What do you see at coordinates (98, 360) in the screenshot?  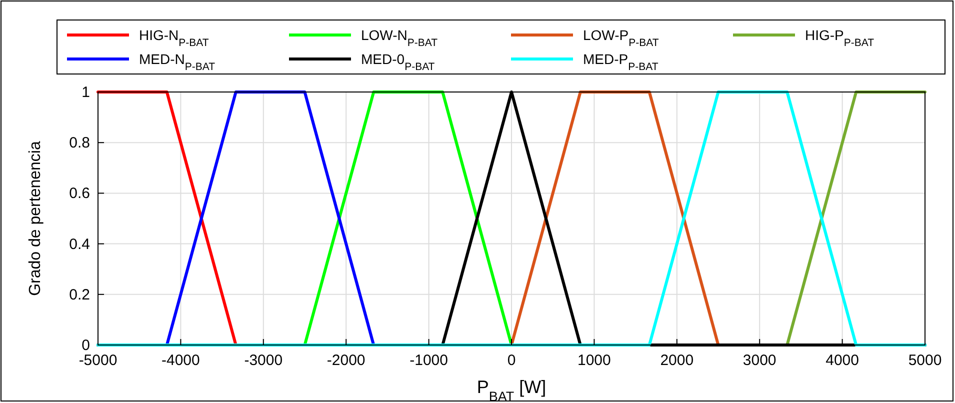 I see `x-tick-label: -5000` at bounding box center [98, 360].